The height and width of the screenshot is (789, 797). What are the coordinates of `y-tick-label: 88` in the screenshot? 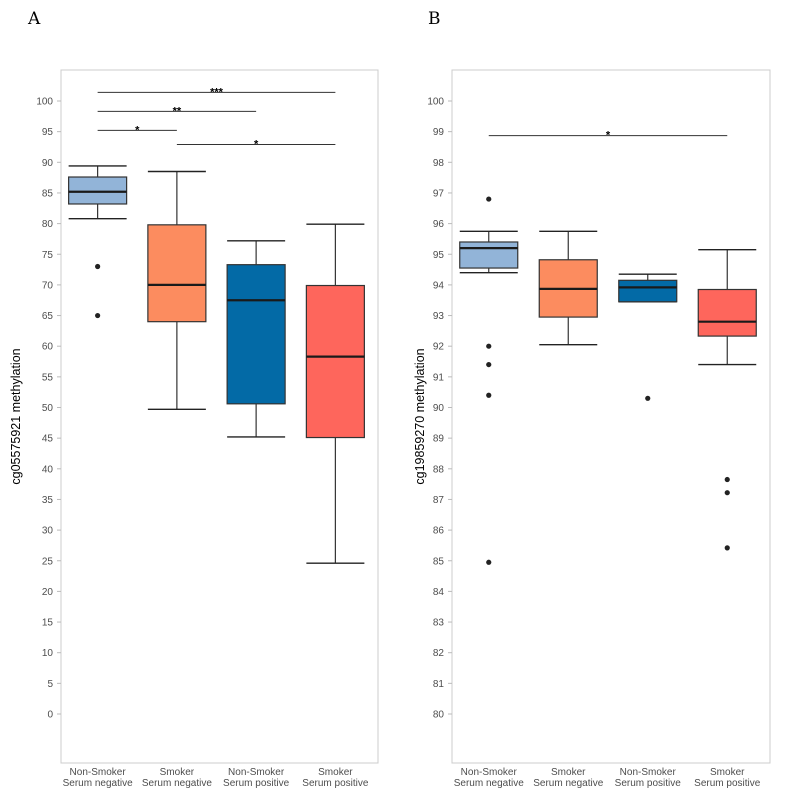 It's located at (439, 469).